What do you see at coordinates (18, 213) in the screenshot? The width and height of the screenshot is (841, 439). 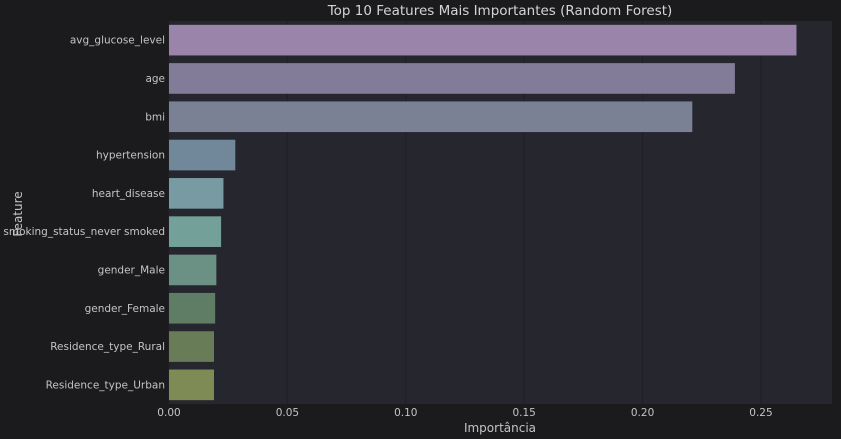 I see `y-axis-label: Feature` at bounding box center [18, 213].